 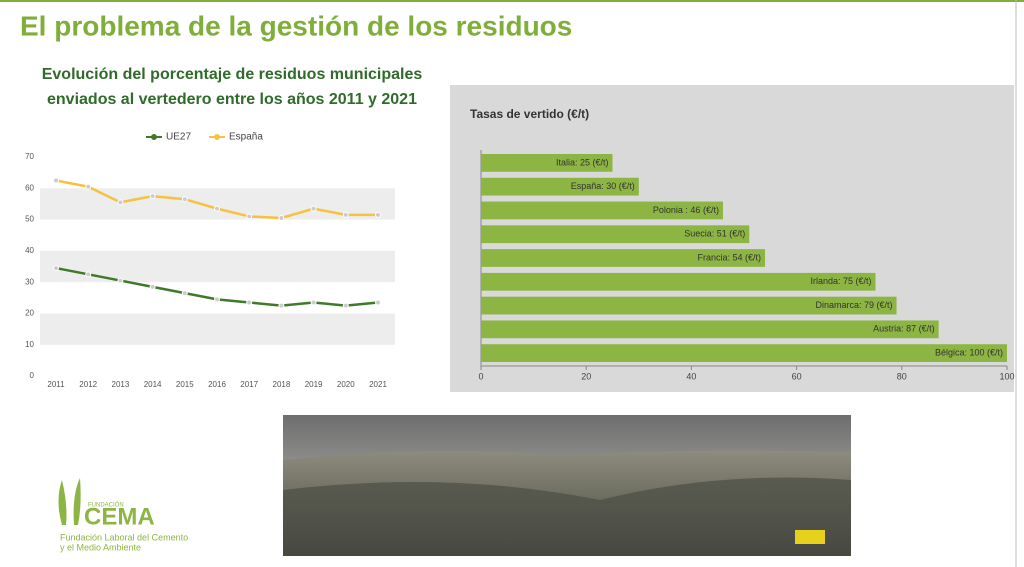 What do you see at coordinates (29, 156) in the screenshot?
I see `y-tick-label: 70` at bounding box center [29, 156].